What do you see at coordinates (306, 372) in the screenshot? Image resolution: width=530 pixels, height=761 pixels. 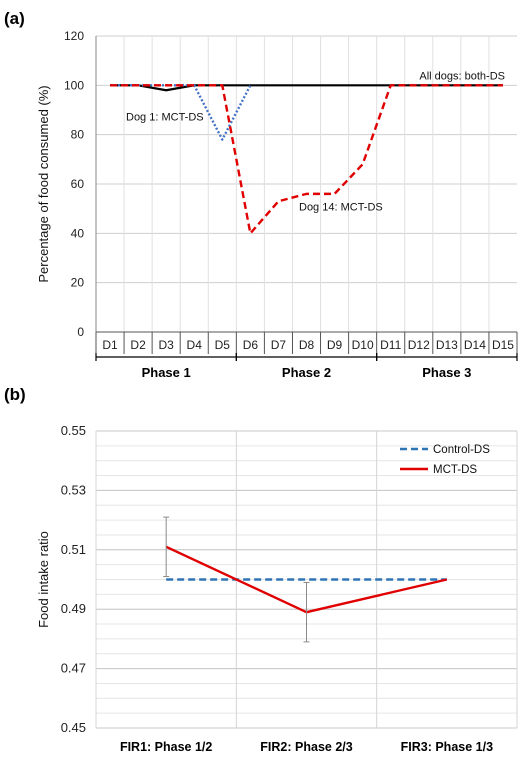 I see `phase-label-2: Phase 2` at bounding box center [306, 372].